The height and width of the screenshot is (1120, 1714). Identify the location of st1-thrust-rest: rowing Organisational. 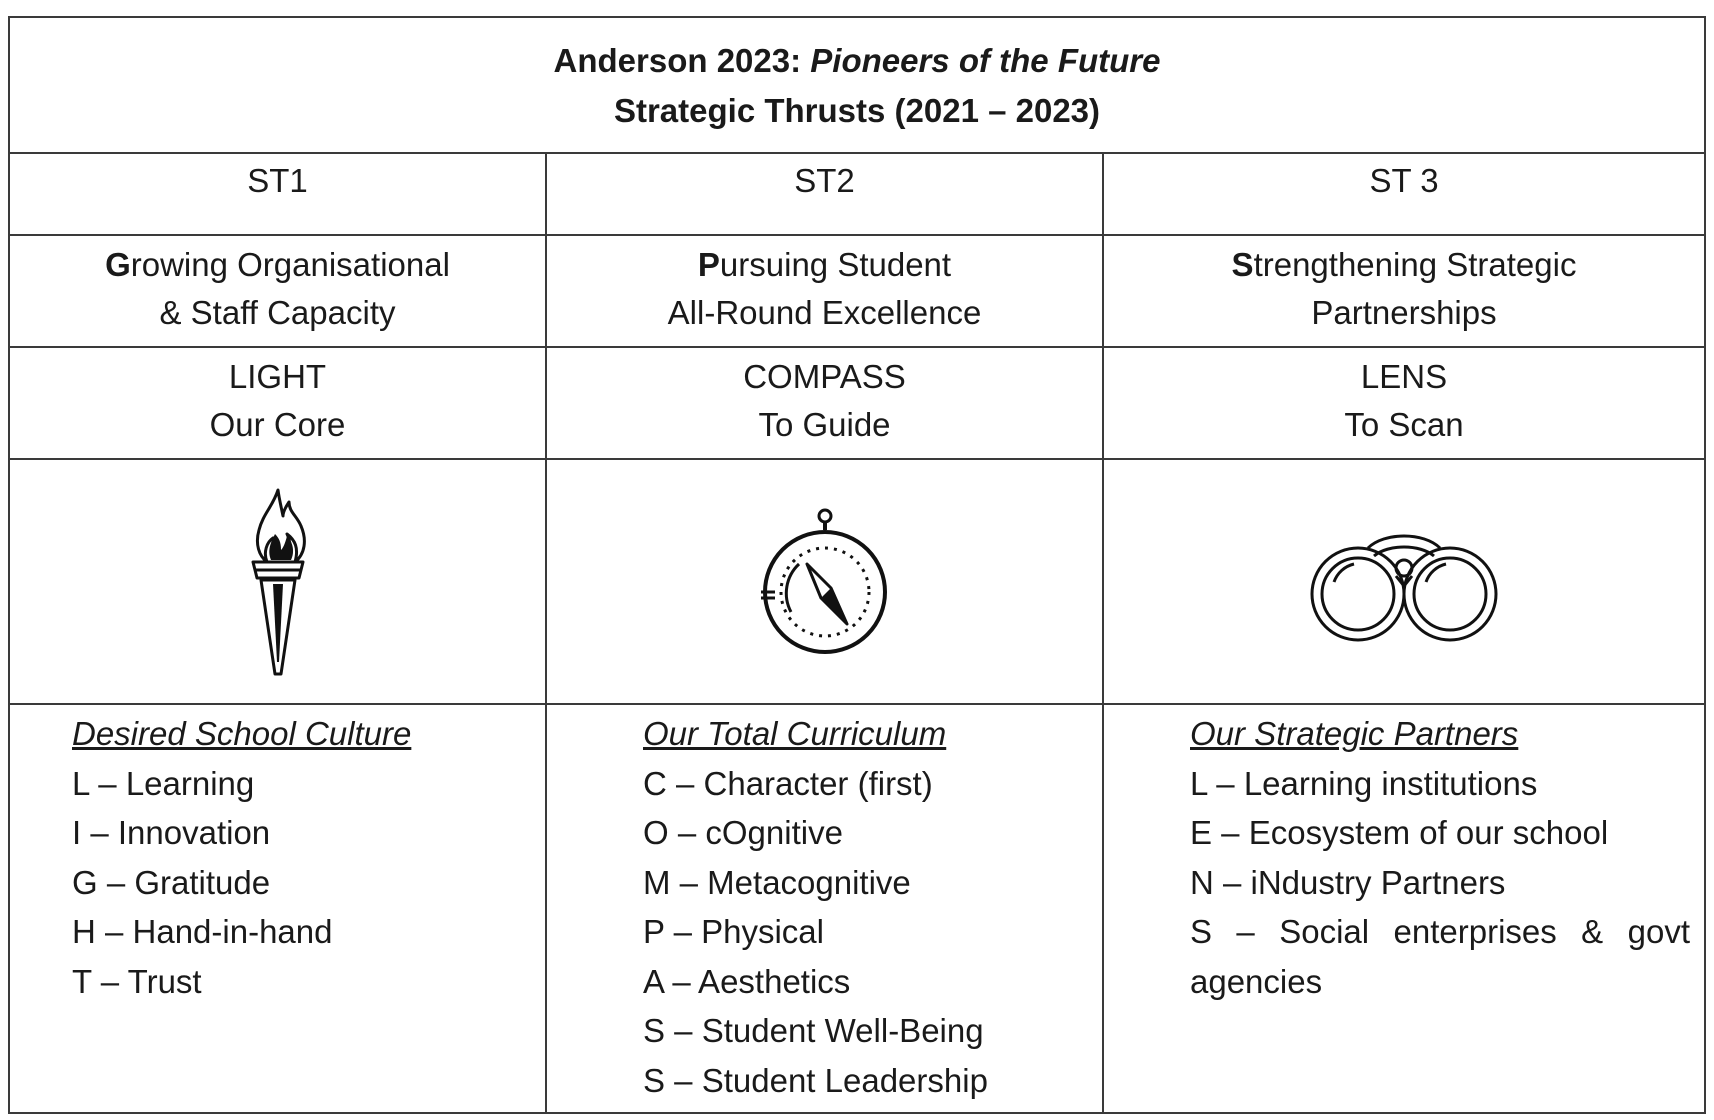
(290, 264).